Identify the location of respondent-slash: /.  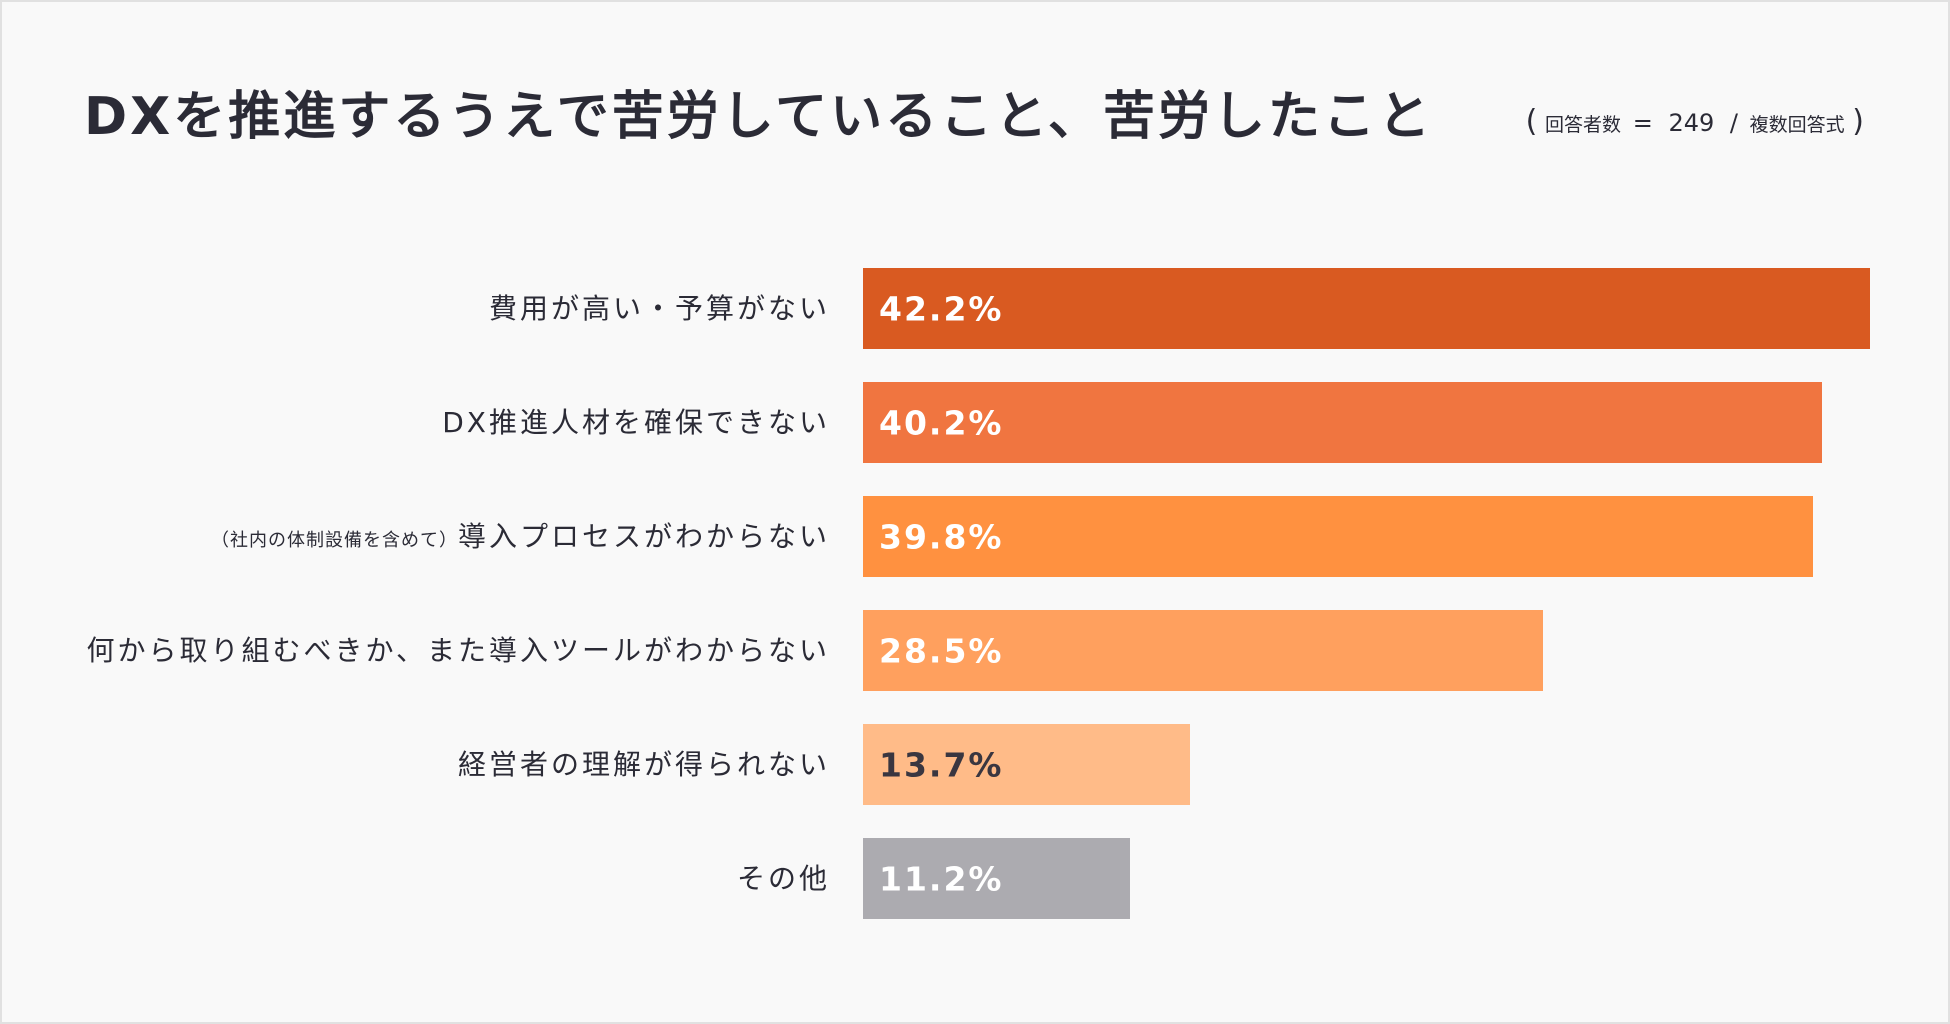
(1733, 123).